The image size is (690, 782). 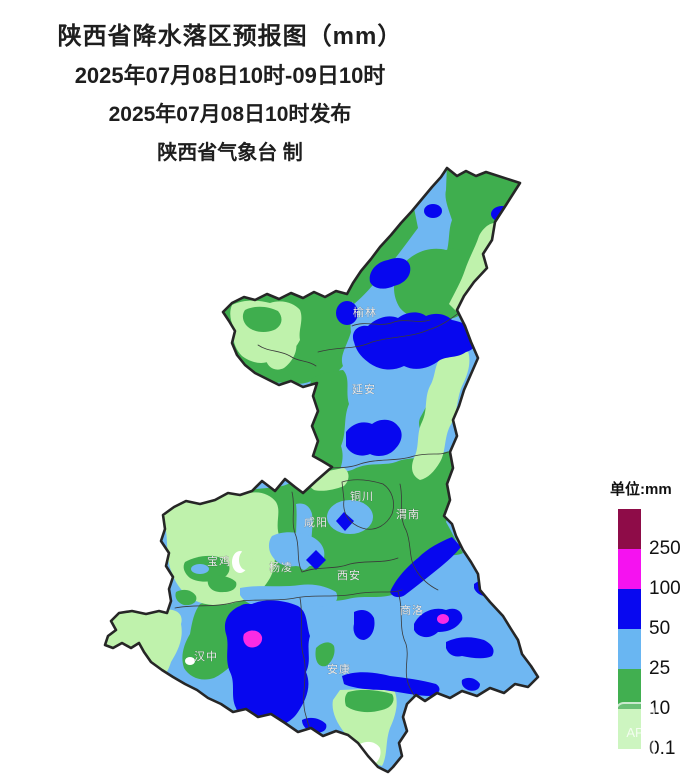 What do you see at coordinates (349, 575) in the screenshot?
I see `city-label: 西安` at bounding box center [349, 575].